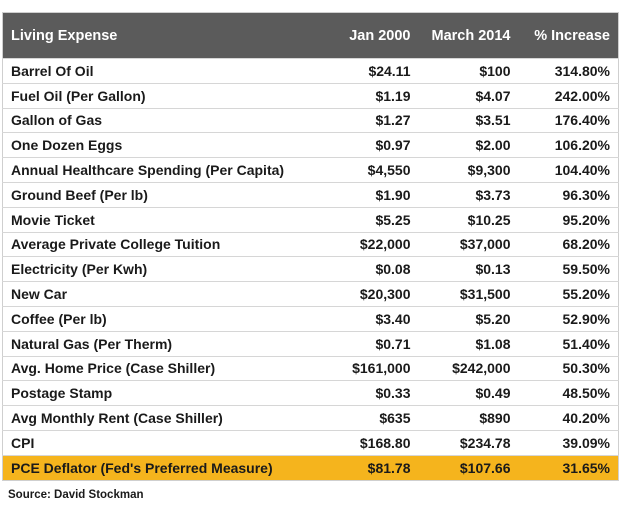  What do you see at coordinates (368, 145) in the screenshot?
I see `cell: $0.97` at bounding box center [368, 145].